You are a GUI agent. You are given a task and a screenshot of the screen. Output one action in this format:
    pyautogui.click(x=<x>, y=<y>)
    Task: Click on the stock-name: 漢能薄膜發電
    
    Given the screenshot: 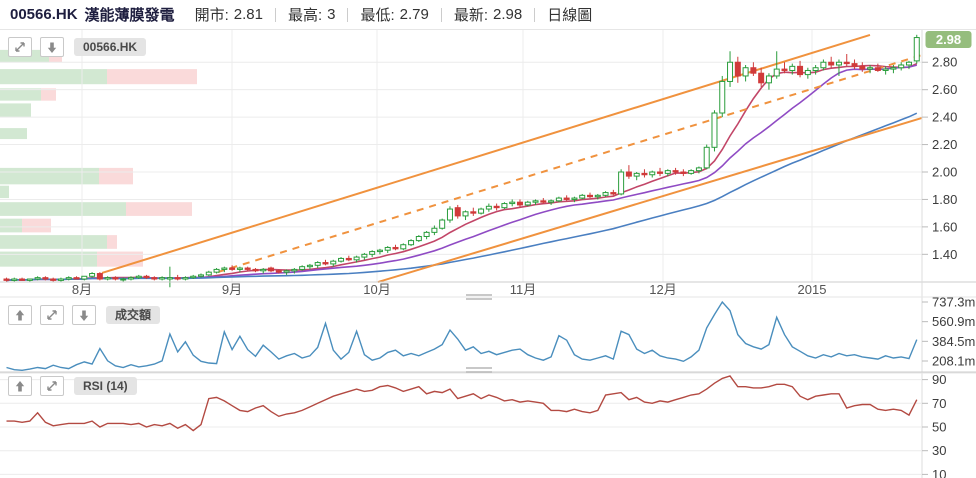 What is the action you would take?
    pyautogui.click(x=129, y=15)
    